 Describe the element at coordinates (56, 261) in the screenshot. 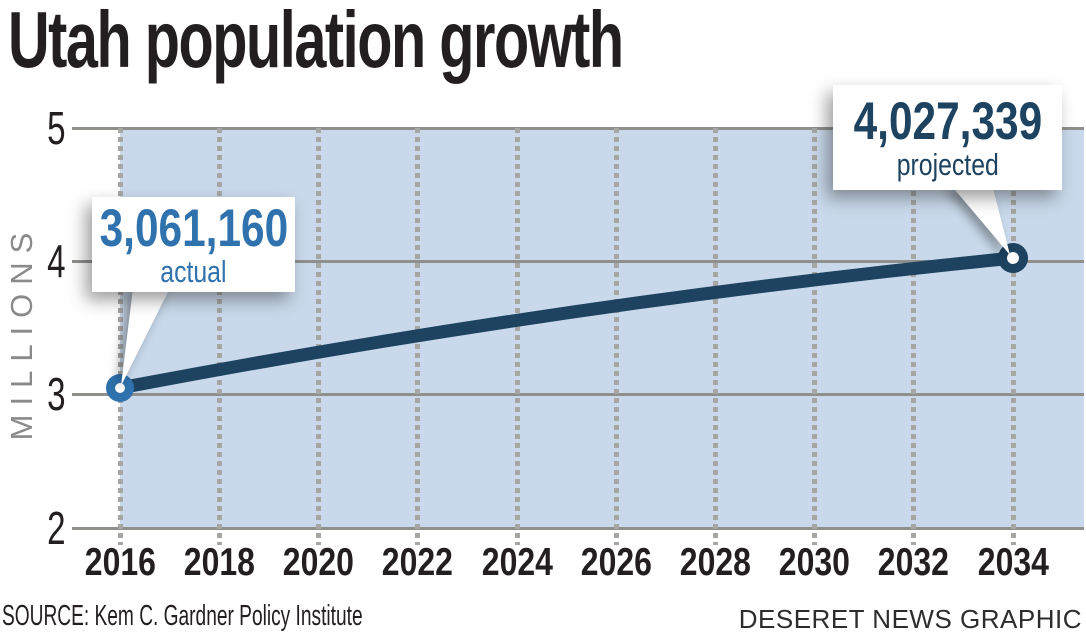

I see `y-tick-4: 4` at that location.